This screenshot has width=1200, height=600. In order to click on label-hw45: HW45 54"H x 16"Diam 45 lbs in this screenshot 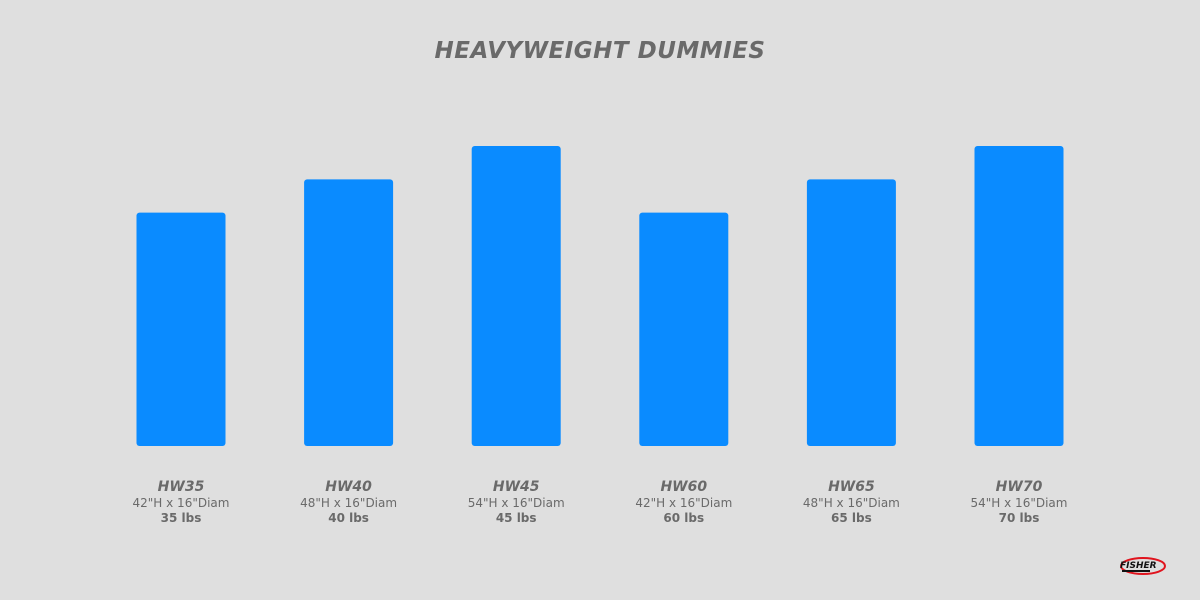, I will do `click(516, 502)`.